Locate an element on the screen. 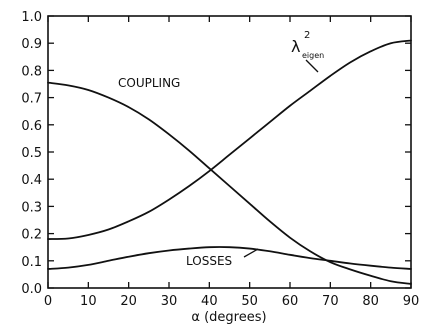 The width and height of the screenshot is (426, 328). y-tick-label: 0.5 is located at coordinates (31, 153).